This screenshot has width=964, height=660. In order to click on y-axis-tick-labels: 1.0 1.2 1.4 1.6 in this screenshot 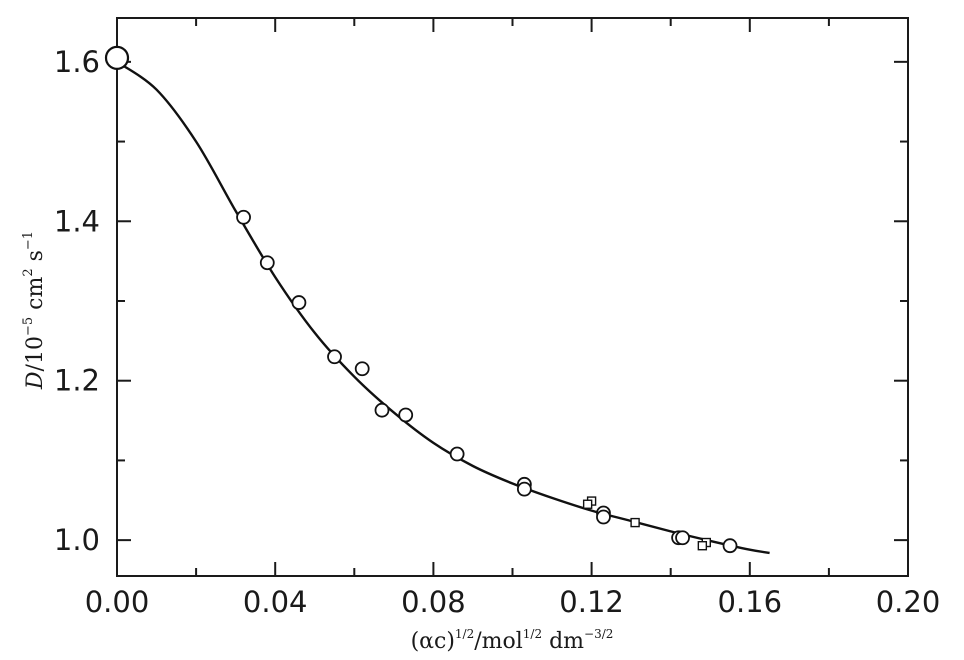, I will do `click(77, 301)`.